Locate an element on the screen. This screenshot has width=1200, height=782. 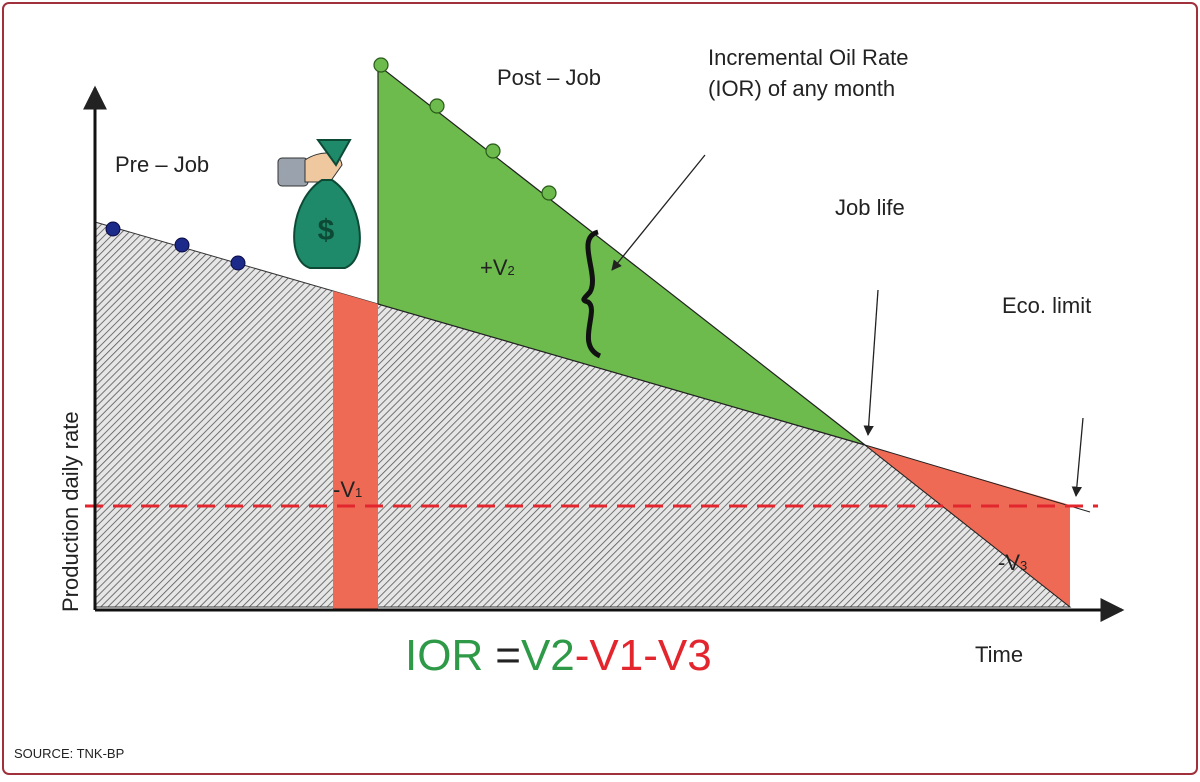
post-decline-line is located at coordinates (967, 526).